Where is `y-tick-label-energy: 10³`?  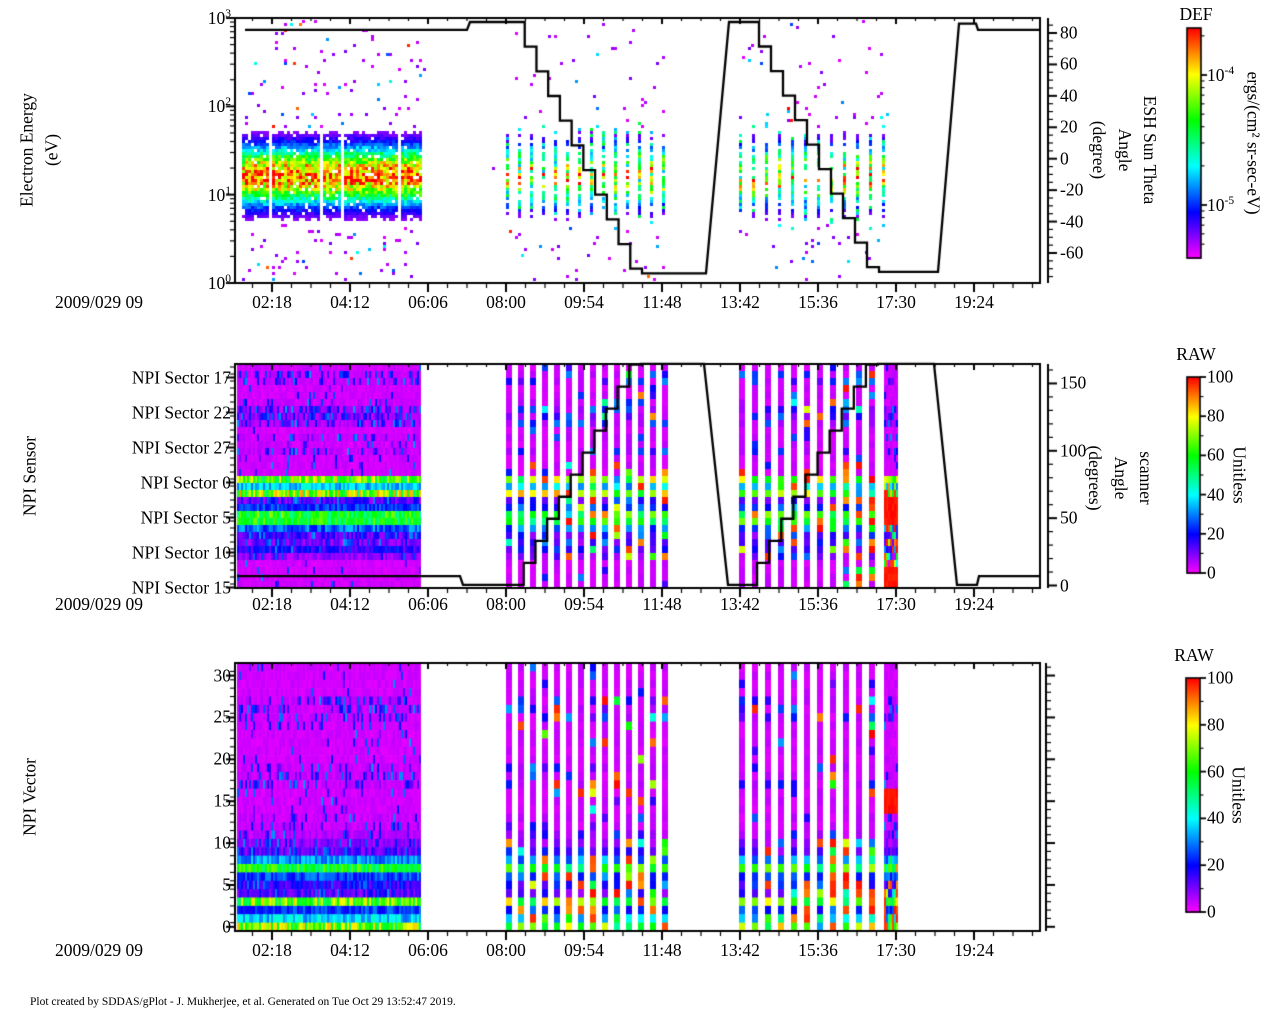
y-tick-label-energy: 10³ is located at coordinates (219, 17).